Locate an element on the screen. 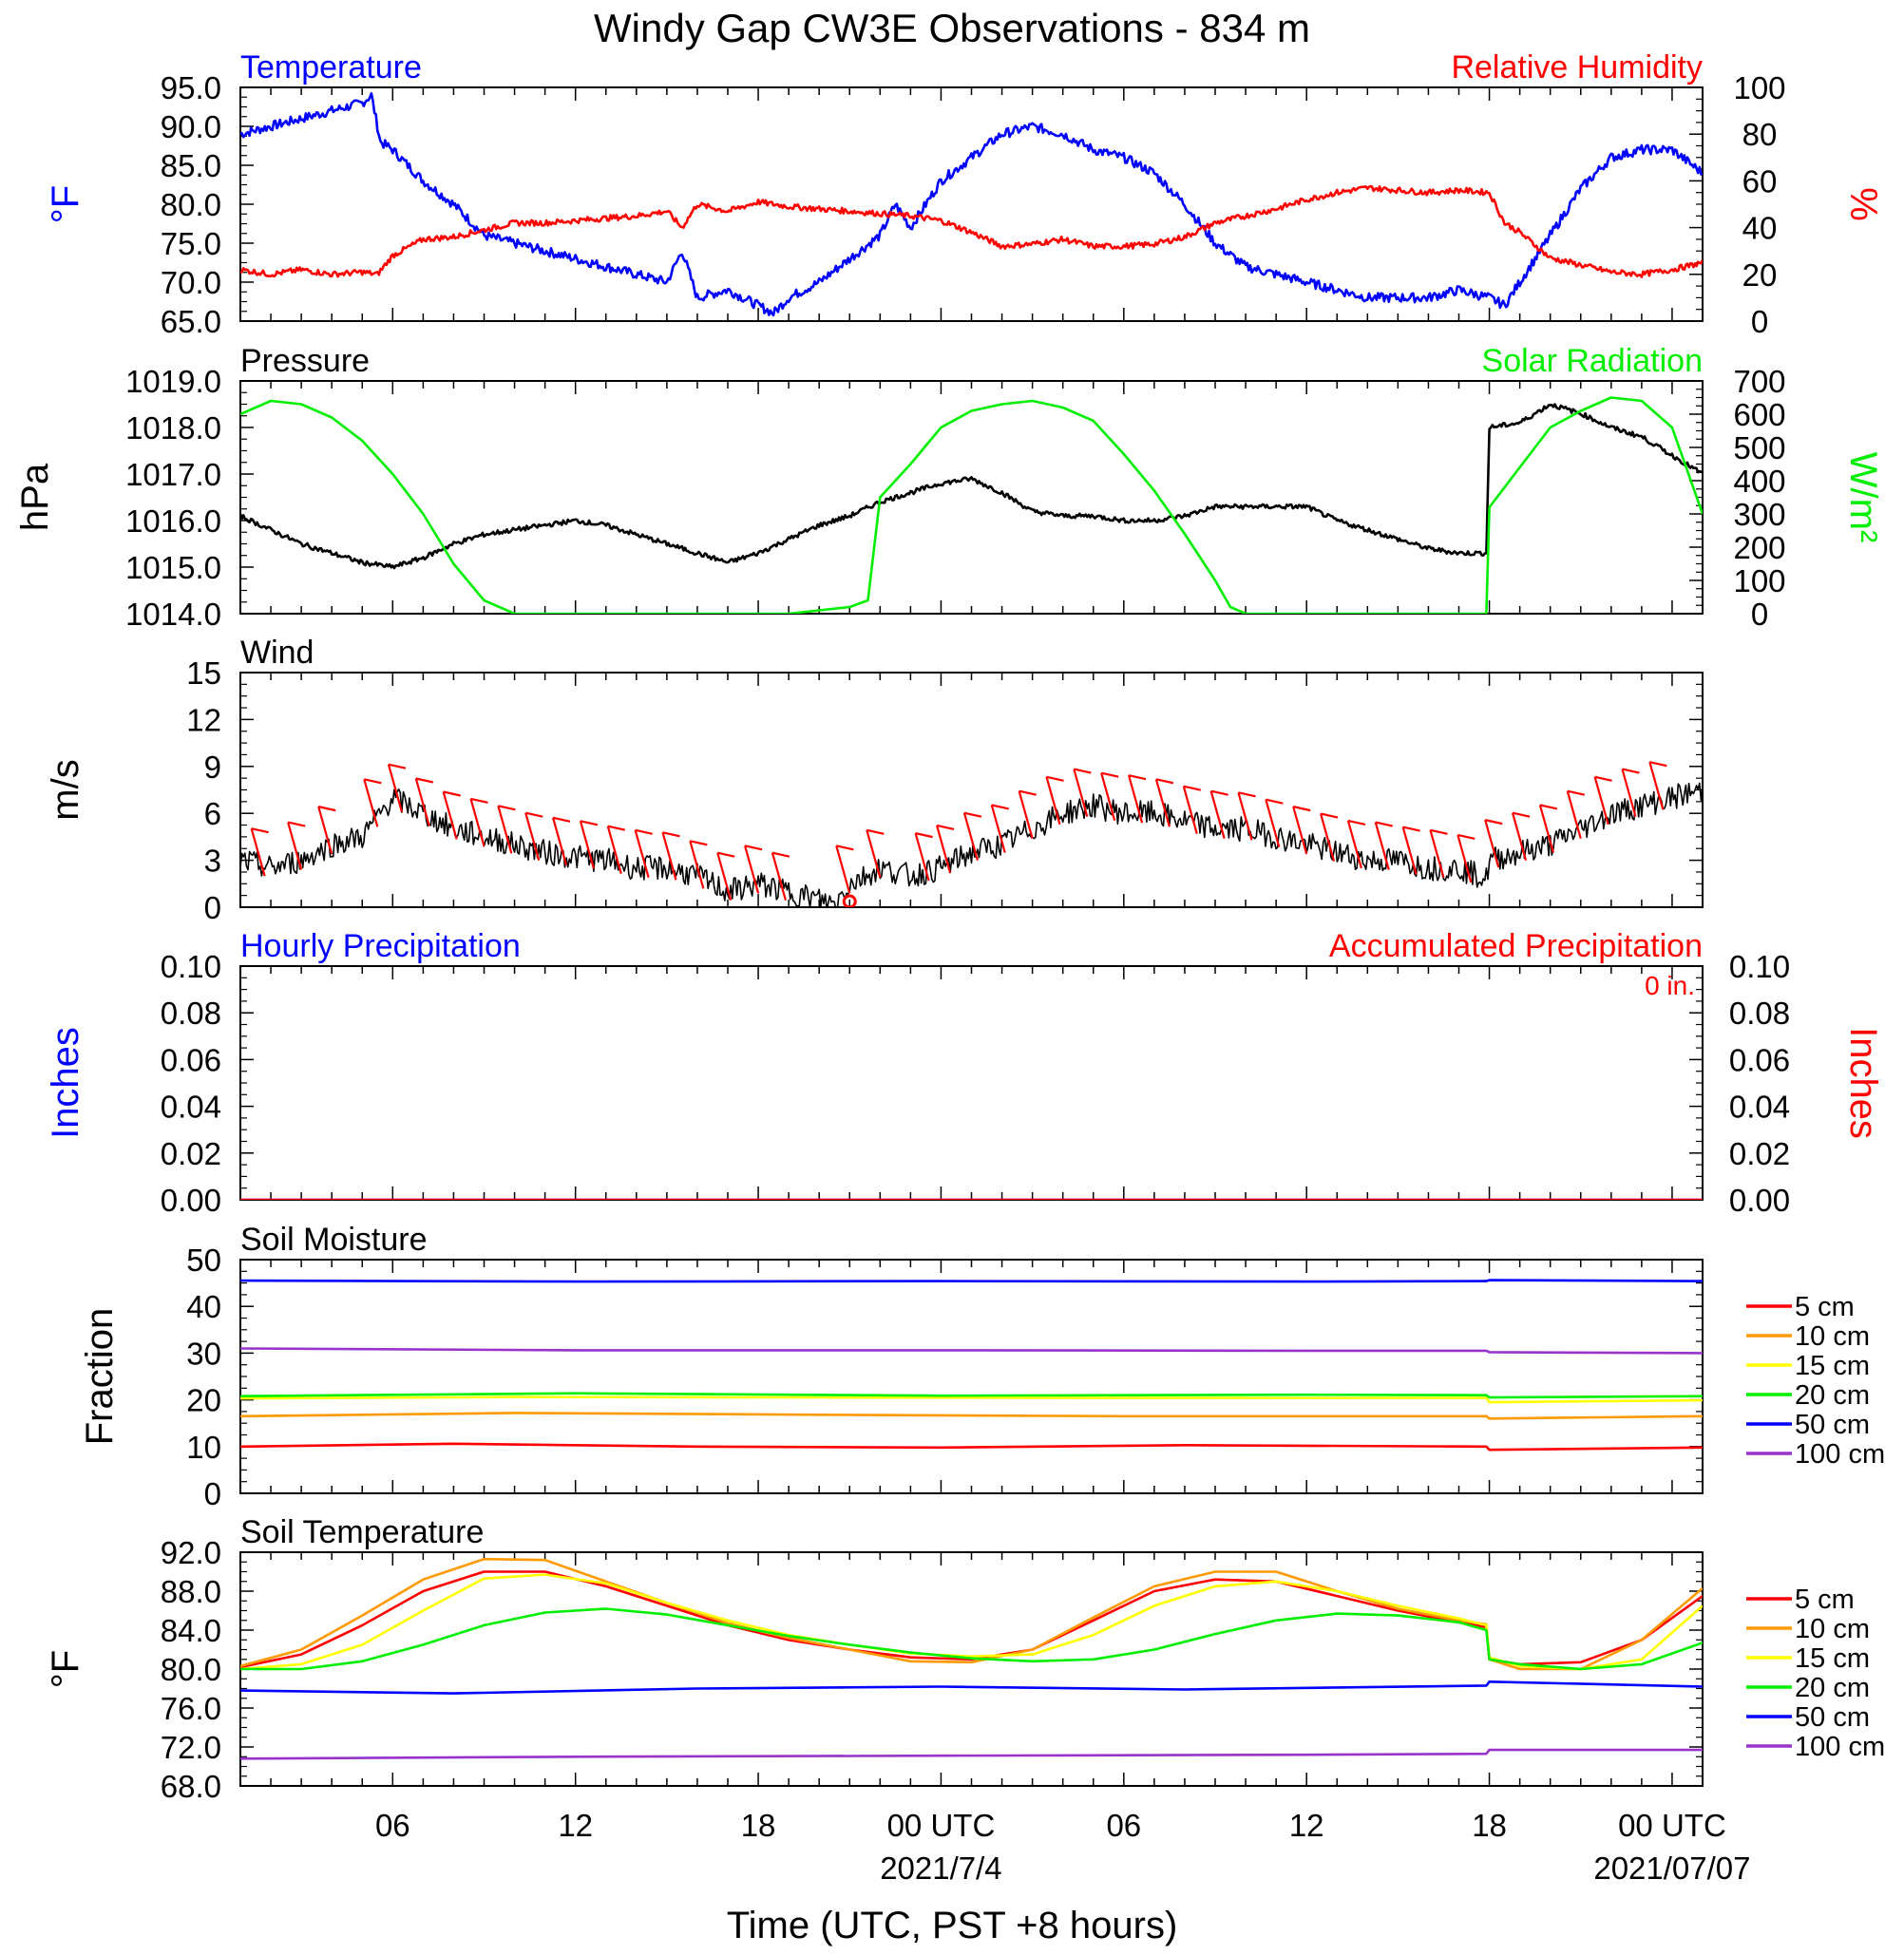  y-tick-label-left: 90.0 is located at coordinates (191, 126).